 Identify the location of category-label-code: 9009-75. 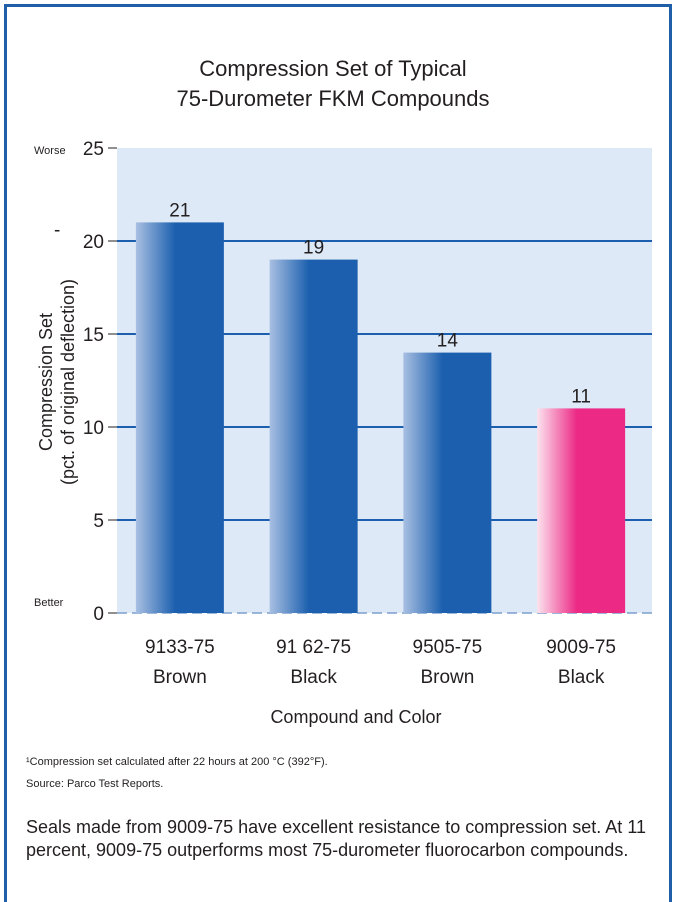
(581, 647).